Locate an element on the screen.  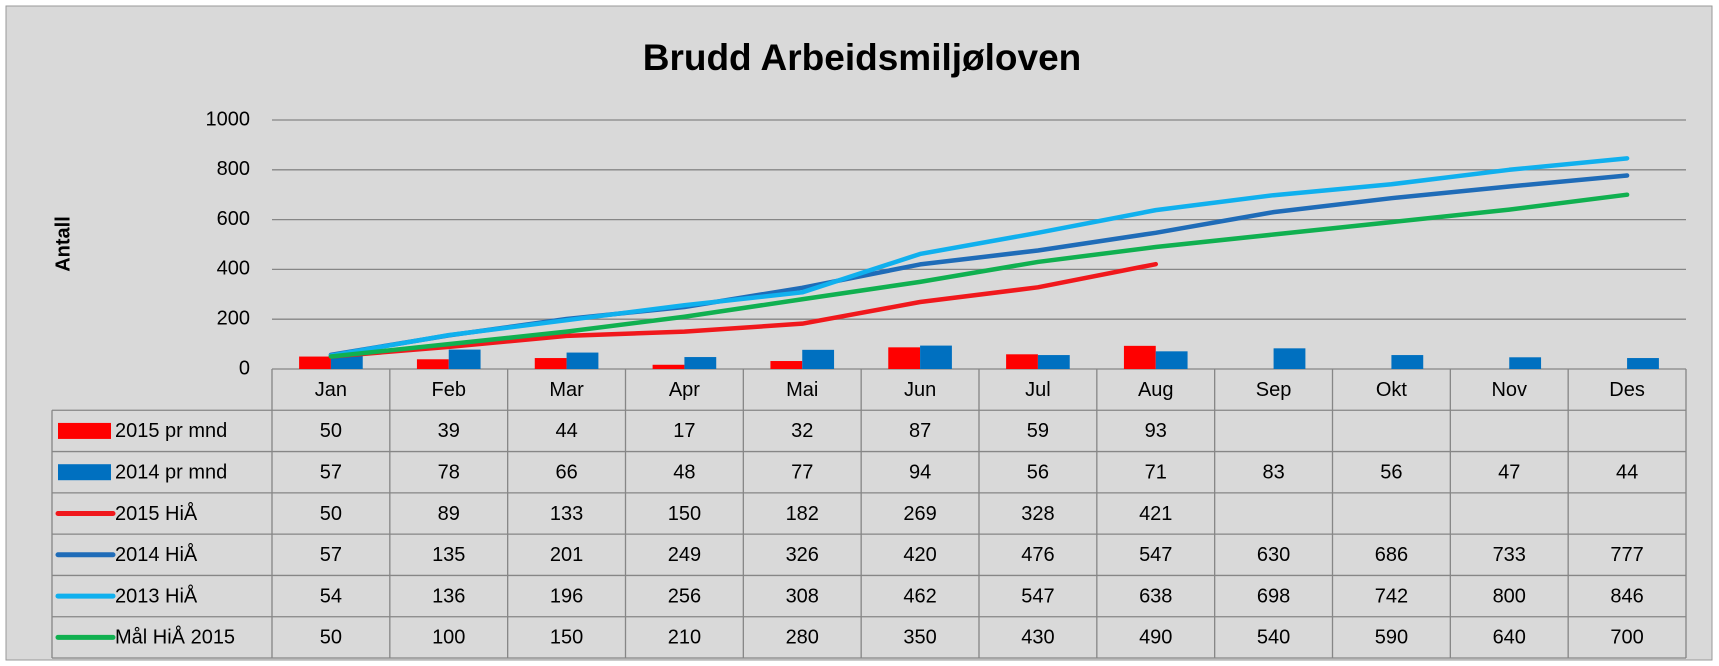
table-value: 328 is located at coordinates (1037, 514).